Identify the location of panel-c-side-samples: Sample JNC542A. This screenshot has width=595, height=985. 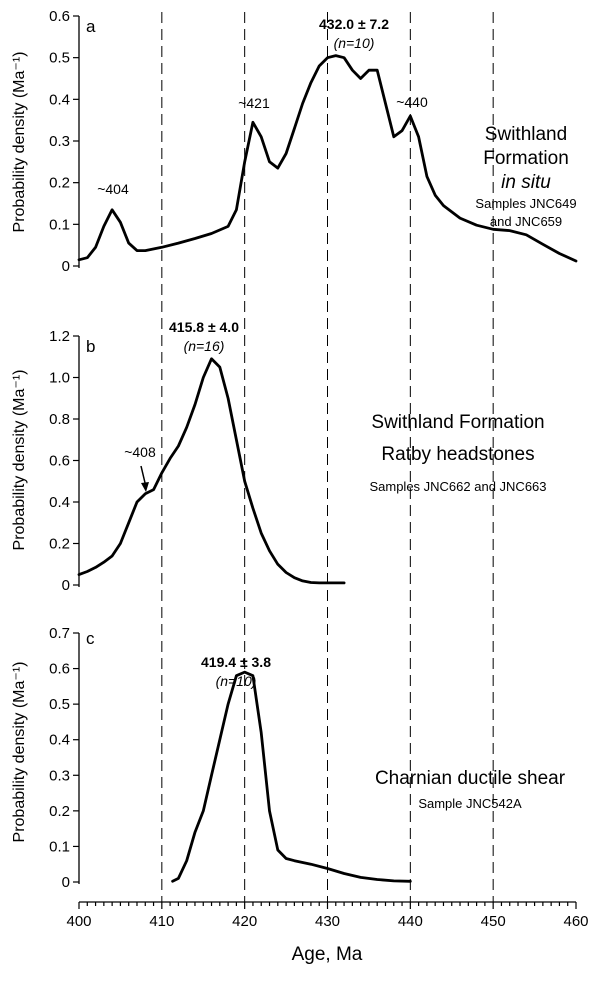
(470, 803).